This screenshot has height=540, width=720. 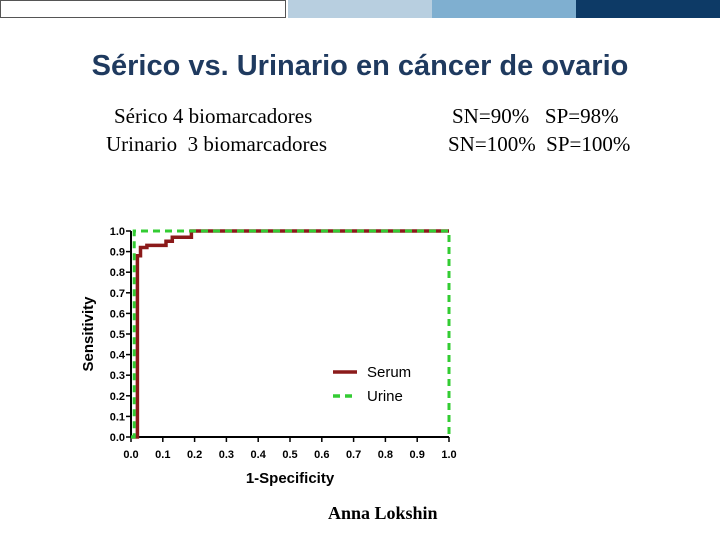 What do you see at coordinates (130, 455) in the screenshot?
I see `x-tick-label: 0.0` at bounding box center [130, 455].